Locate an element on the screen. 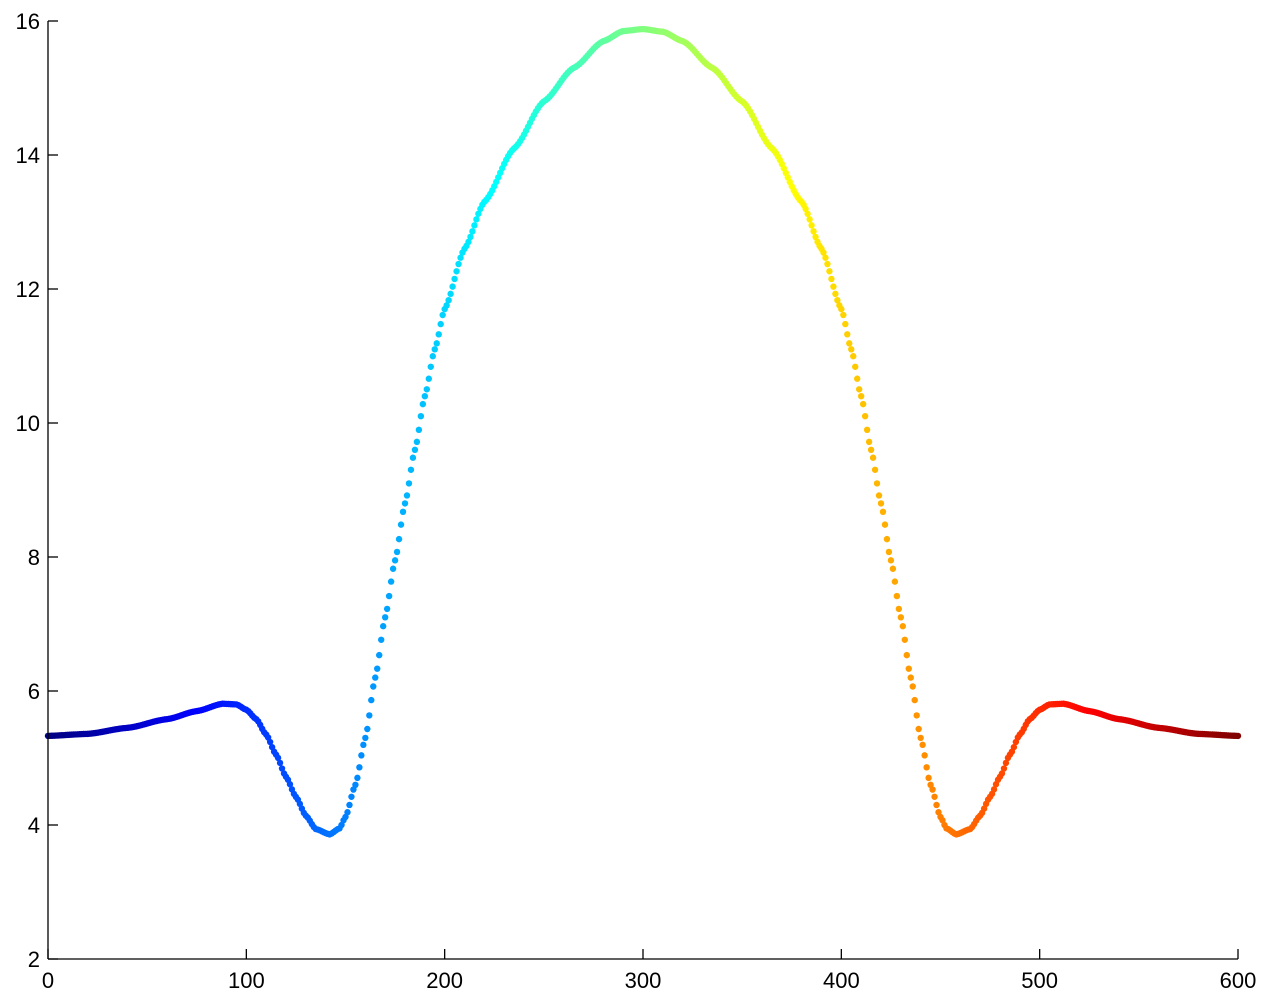 The height and width of the screenshot is (1004, 1267). y-tick-label: 2 is located at coordinates (34, 959).